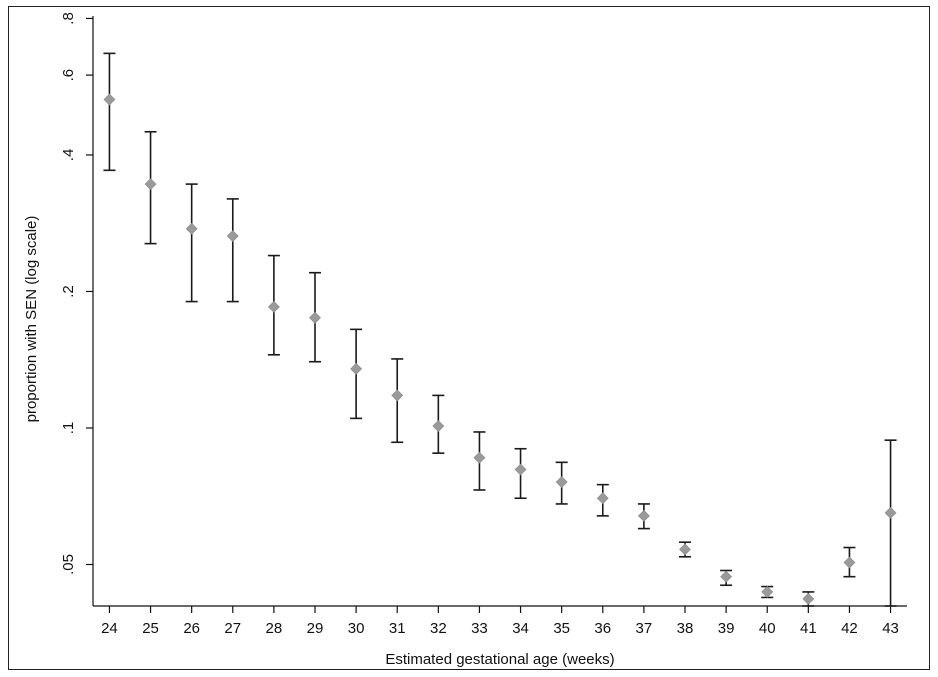 This screenshot has height=677, width=938. I want to click on y-tick-label: .4, so click(68, 155).